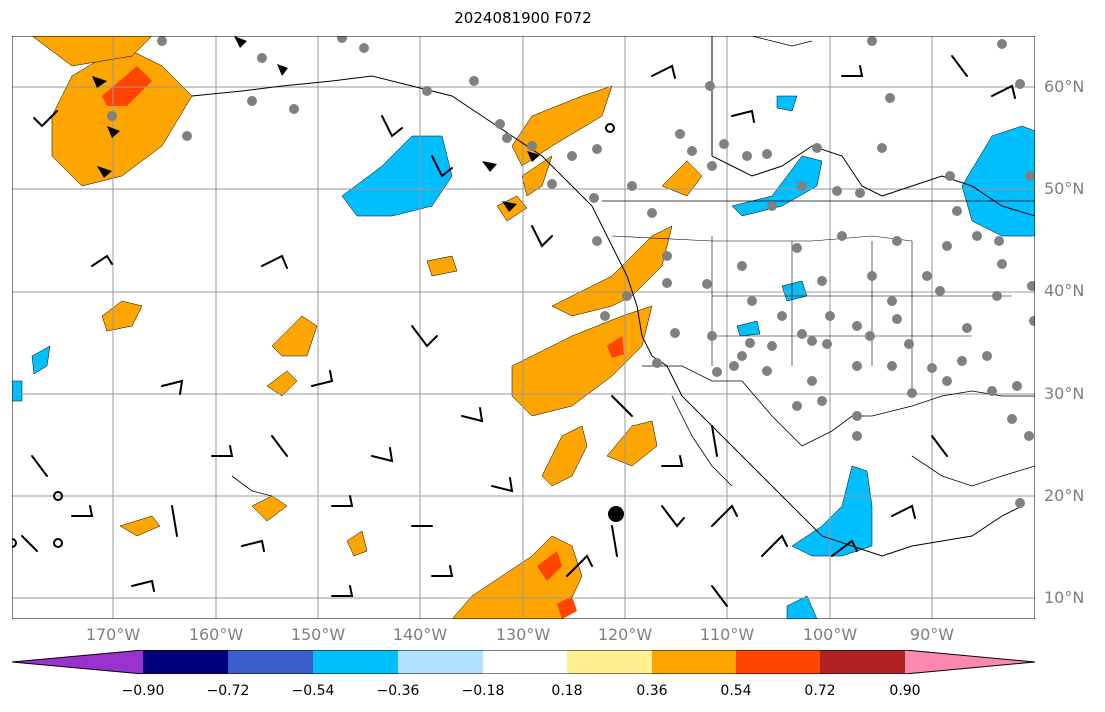  I want to click on lat-label-40n: 40°N, so click(1064, 290).